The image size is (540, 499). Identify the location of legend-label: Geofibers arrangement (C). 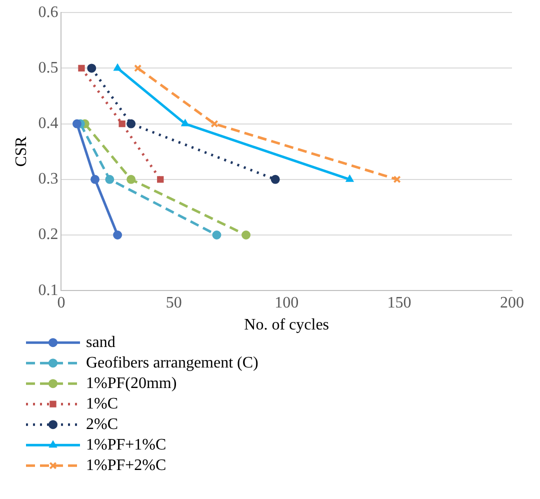
(172, 363).